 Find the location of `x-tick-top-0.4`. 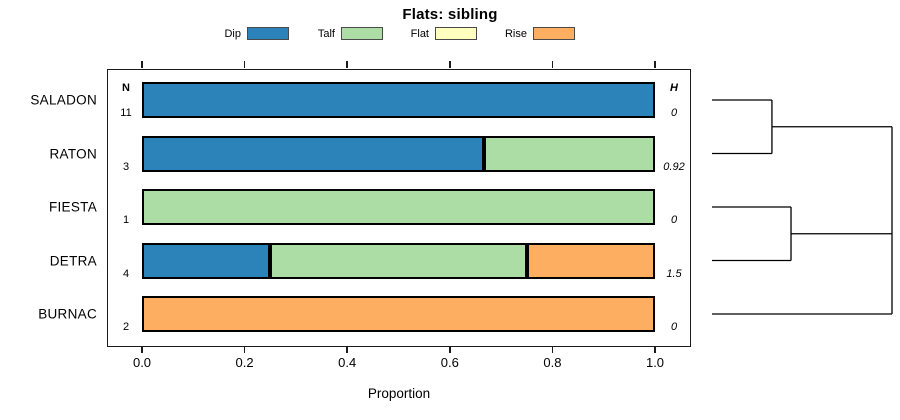

x-tick-top-0.4 is located at coordinates (347, 64).